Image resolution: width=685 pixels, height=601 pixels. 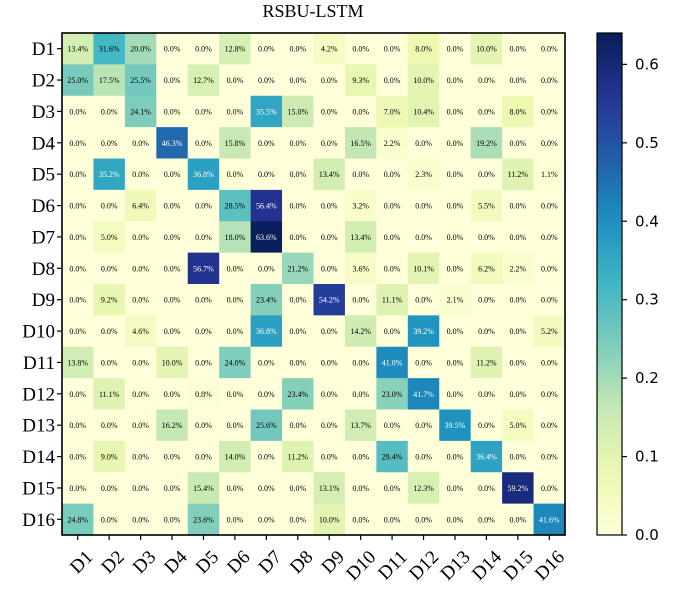 What do you see at coordinates (235, 49) in the screenshot?
I see `cell-value-label: 12.8%` at bounding box center [235, 49].